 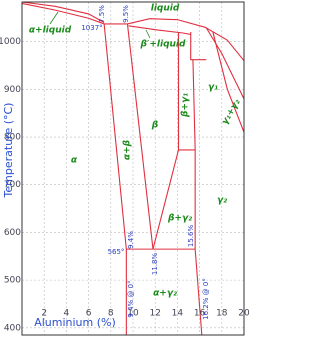 I want to click on annotation: β, so click(x=154, y=126).